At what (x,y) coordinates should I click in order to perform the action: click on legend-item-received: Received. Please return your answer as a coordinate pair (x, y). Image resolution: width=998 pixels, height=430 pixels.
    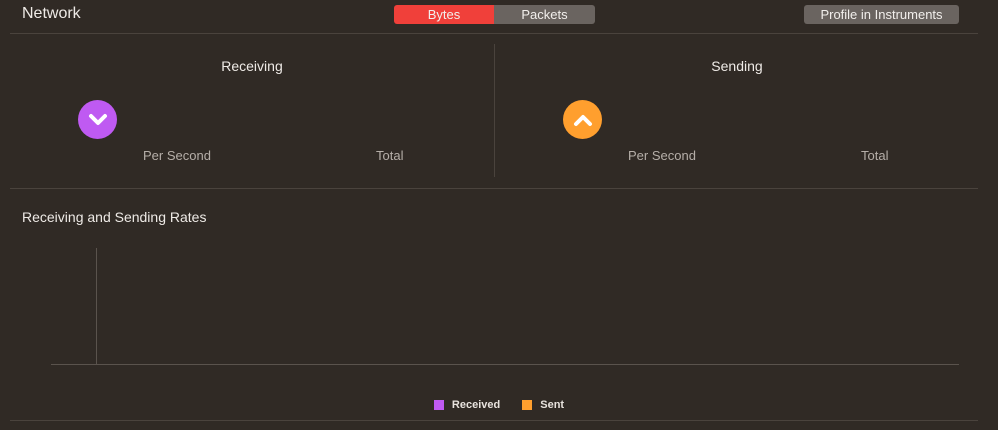
    Looking at the image, I should click on (467, 405).